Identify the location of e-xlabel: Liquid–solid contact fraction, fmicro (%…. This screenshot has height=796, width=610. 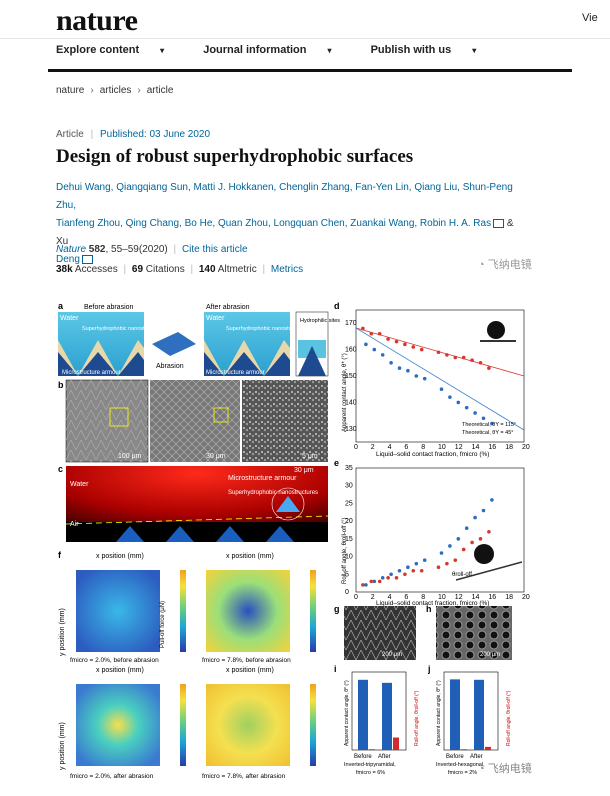
(432, 603).